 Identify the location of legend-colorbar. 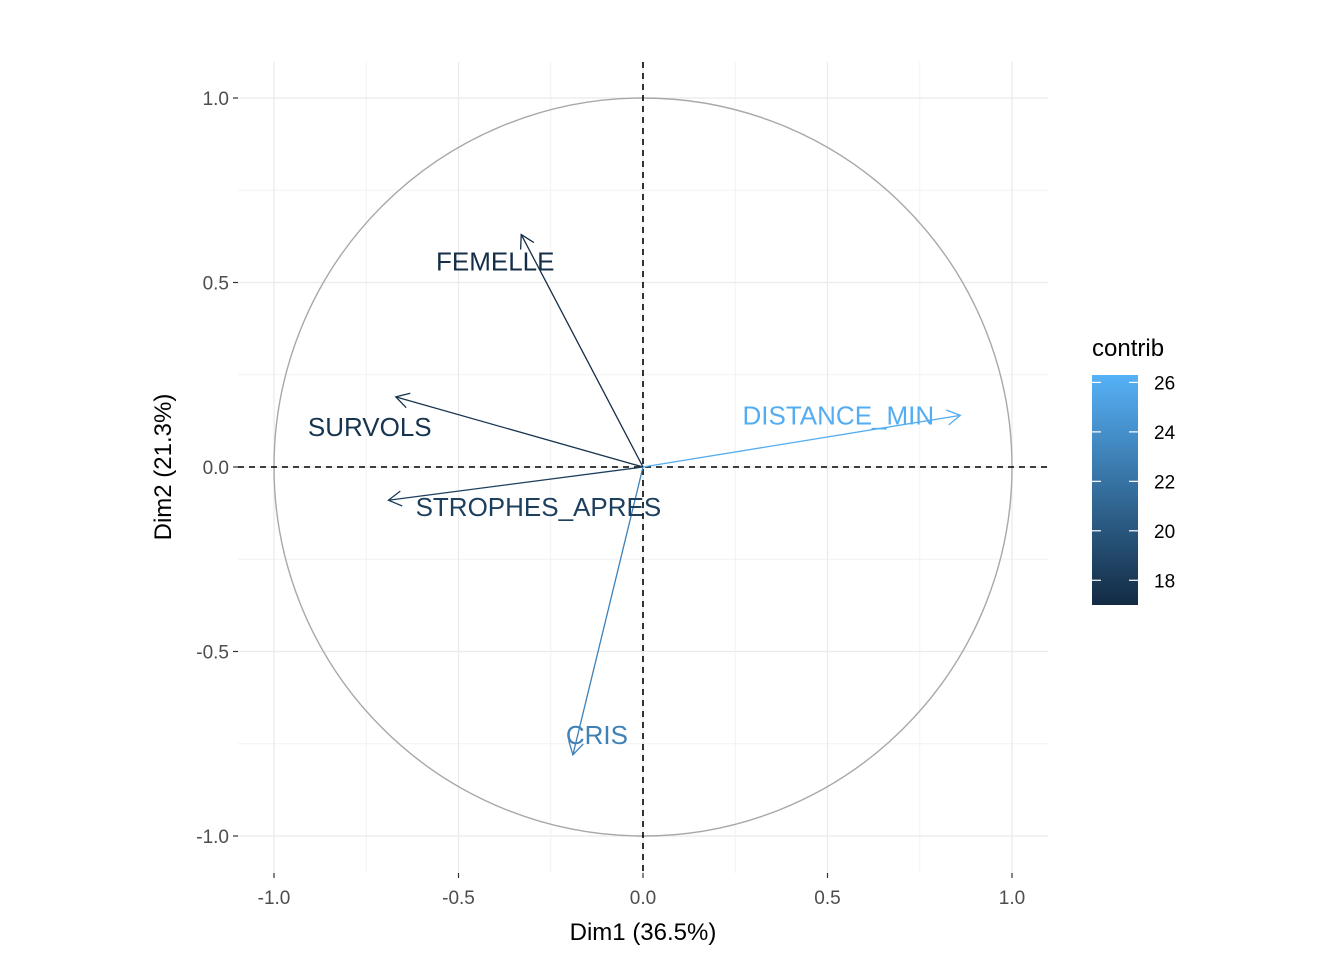
(1115, 490).